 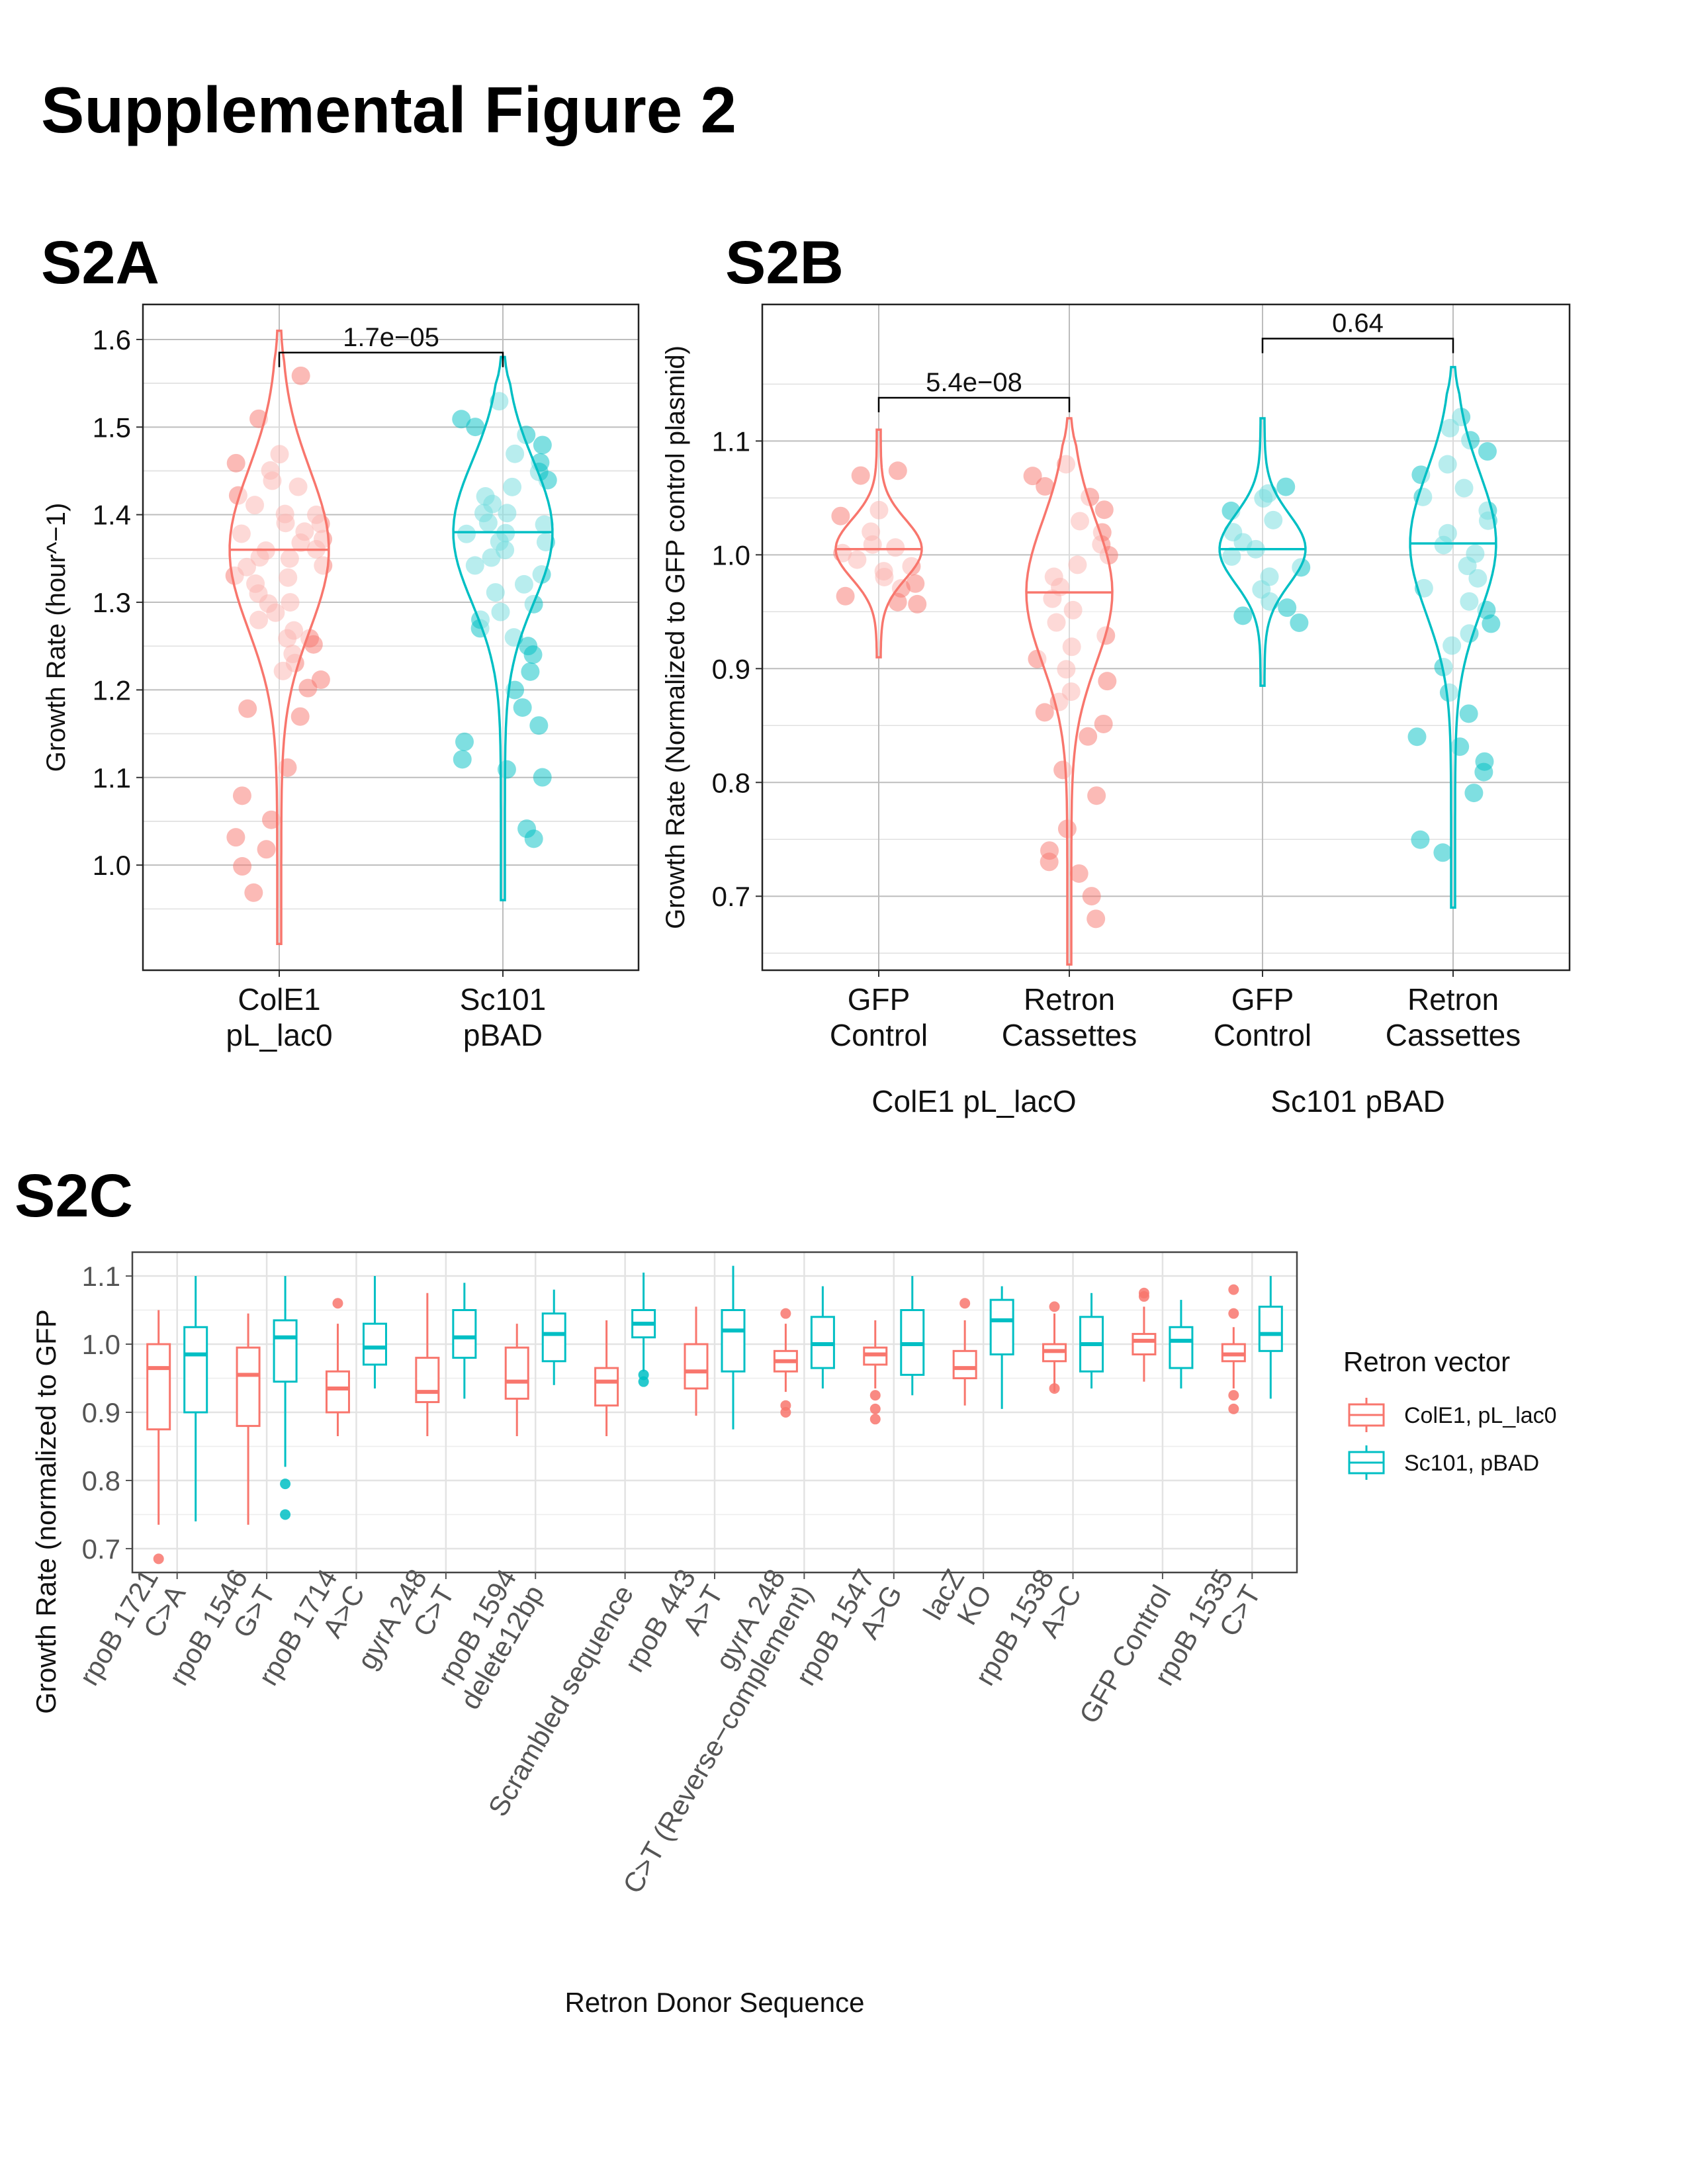 I want to click on x-tick-label: Cassettes, so click(x=1069, y=1035).